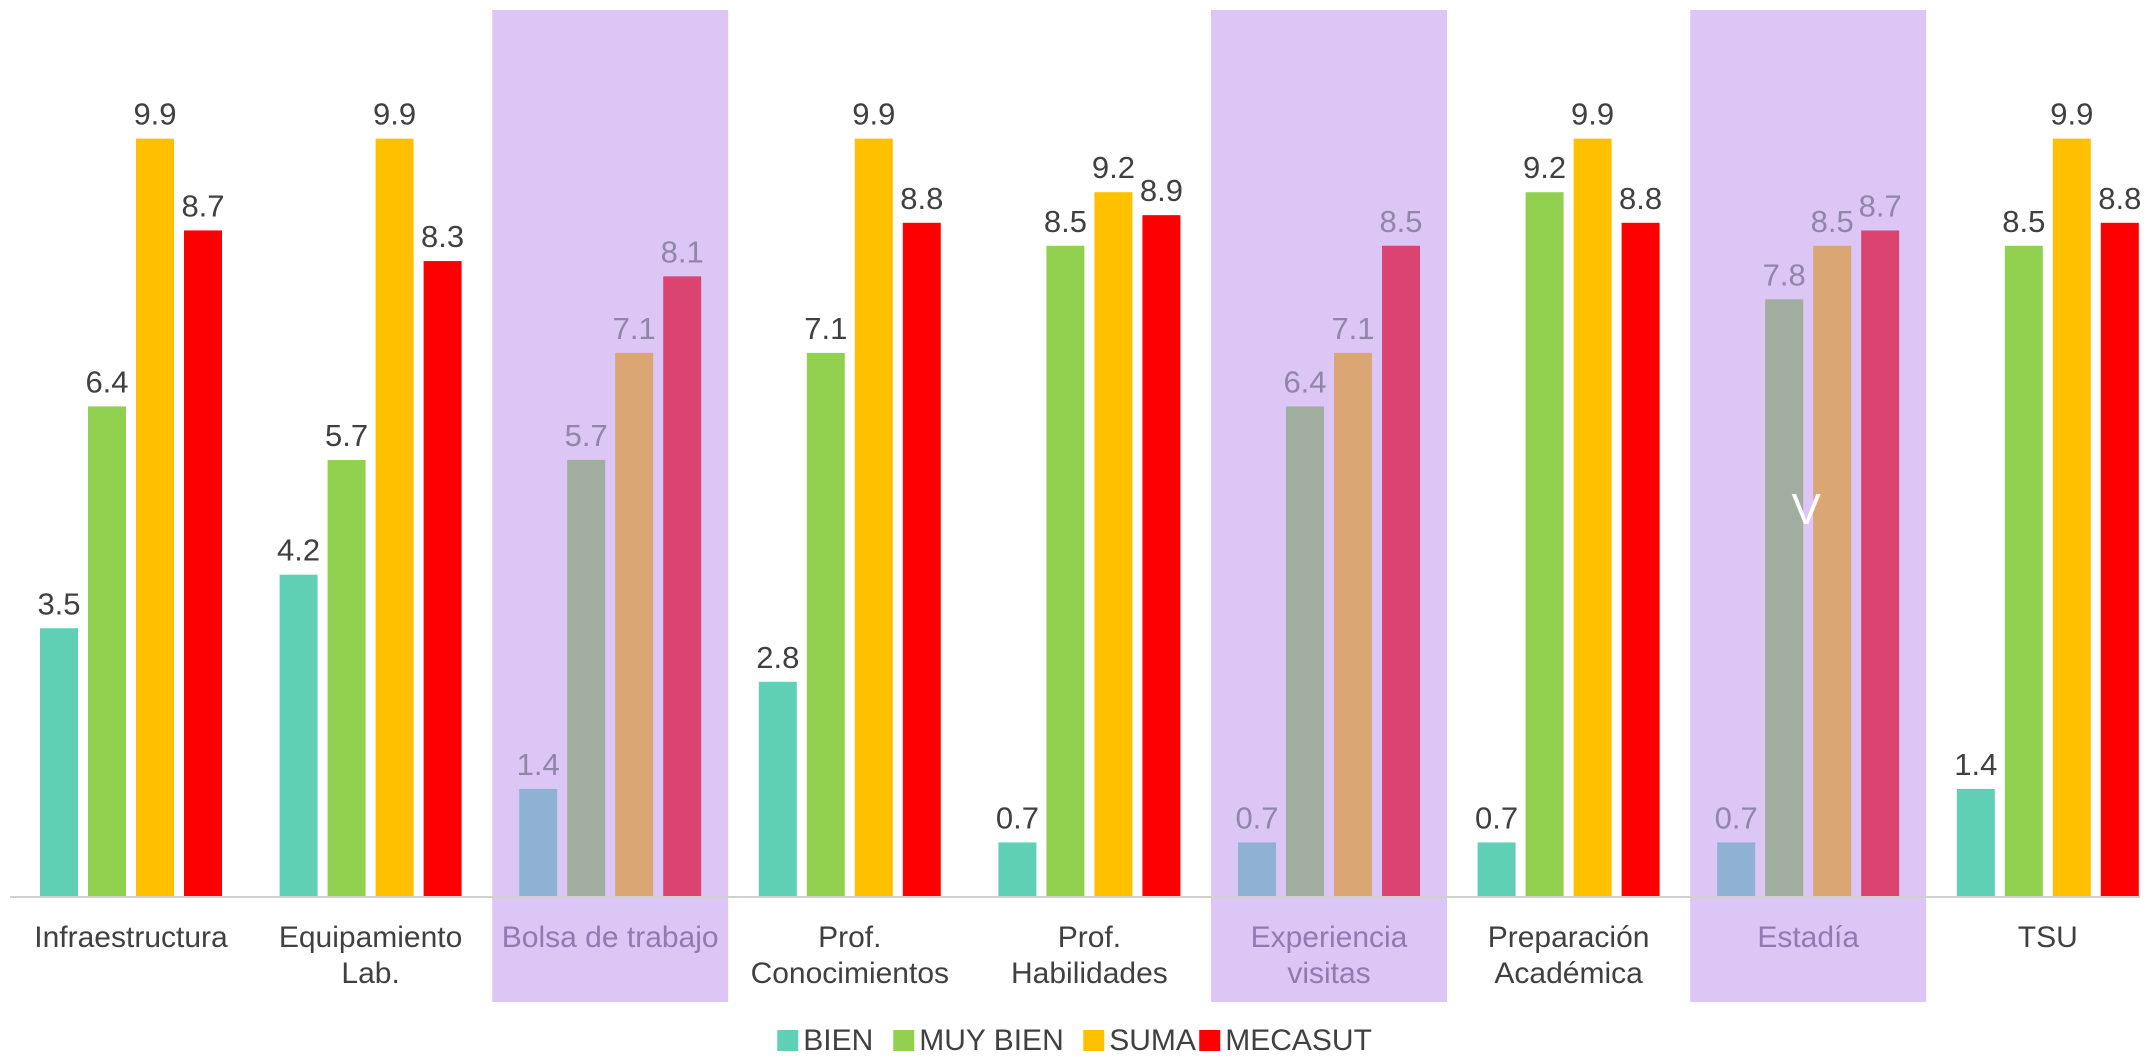  Describe the element at coordinates (131, 937) in the screenshot. I see `category-label-infraestructura: Infraestructura` at that location.